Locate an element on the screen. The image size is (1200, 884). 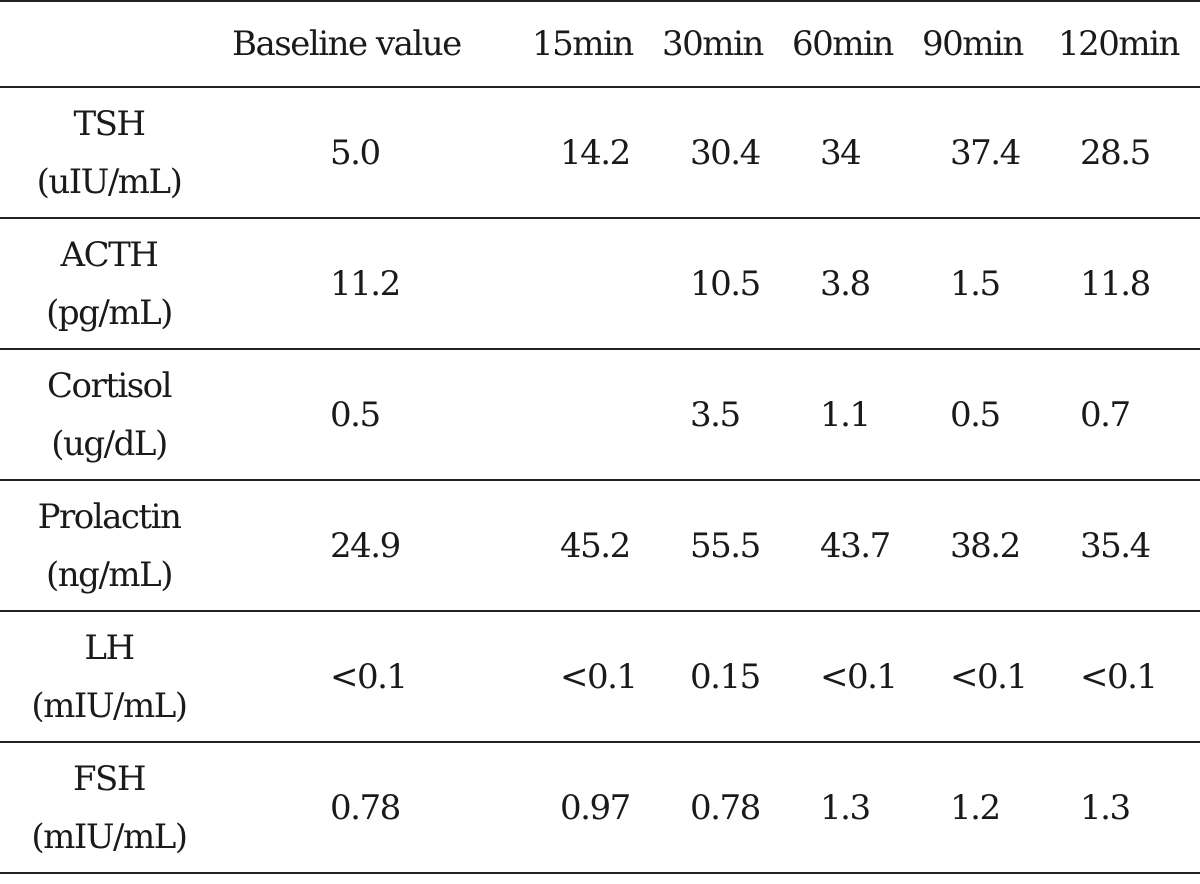
analyte-name: TSH is located at coordinates (109, 123).